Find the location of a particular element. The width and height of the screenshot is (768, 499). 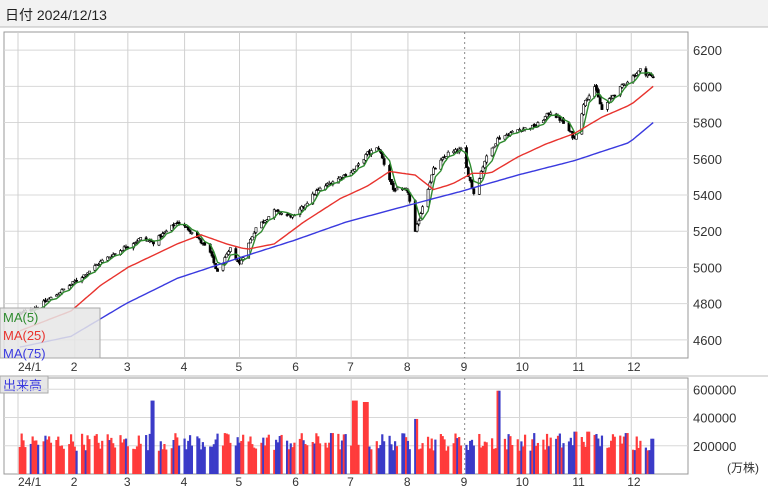

price-x-tick-label: 7 is located at coordinates (350, 367).